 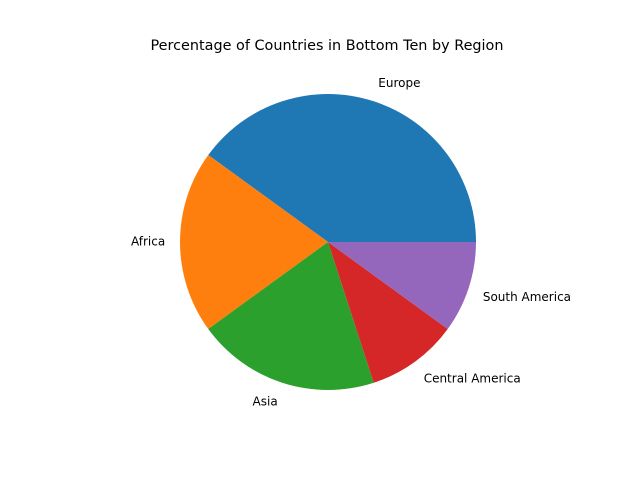 What do you see at coordinates (399, 83) in the screenshot?
I see `slice-label-europe: Europe` at bounding box center [399, 83].